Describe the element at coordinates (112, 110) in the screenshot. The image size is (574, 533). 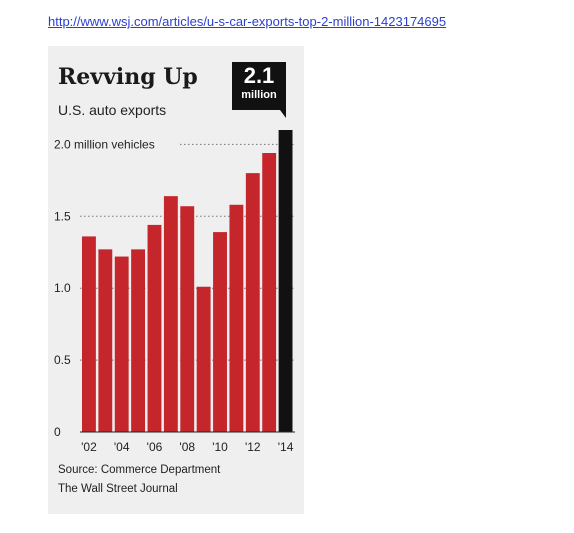
I see `chart-subtitle: U.S. auto exports` at that location.